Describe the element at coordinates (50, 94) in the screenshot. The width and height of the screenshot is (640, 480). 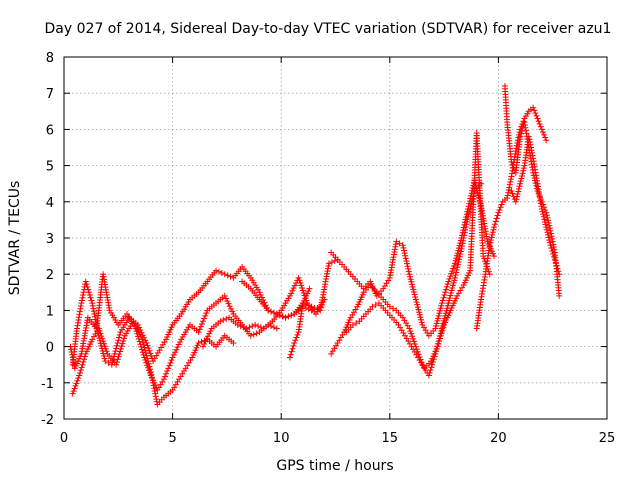
I see `y-tick-label: 7` at that location.